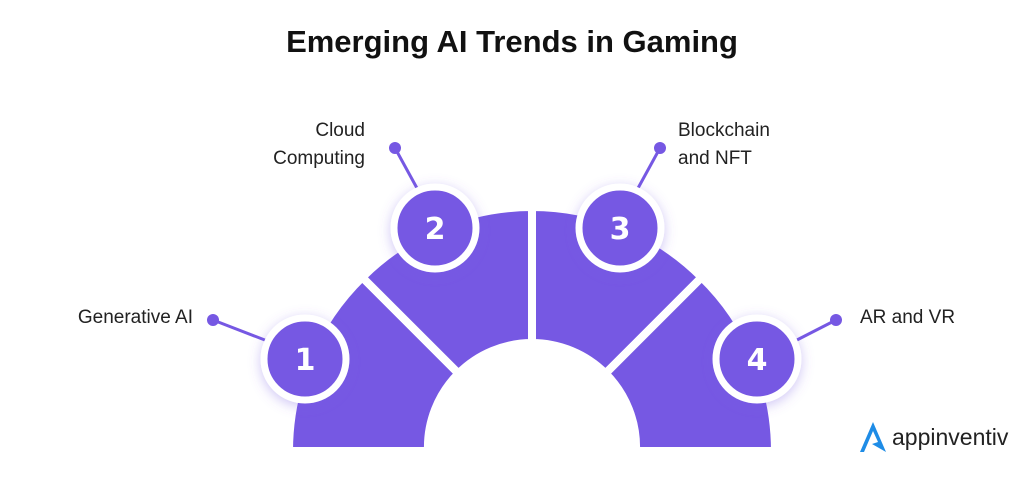 The height and width of the screenshot is (478, 1024). Describe the element at coordinates (340, 130) in the screenshot. I see `label-line: Cloud` at that location.